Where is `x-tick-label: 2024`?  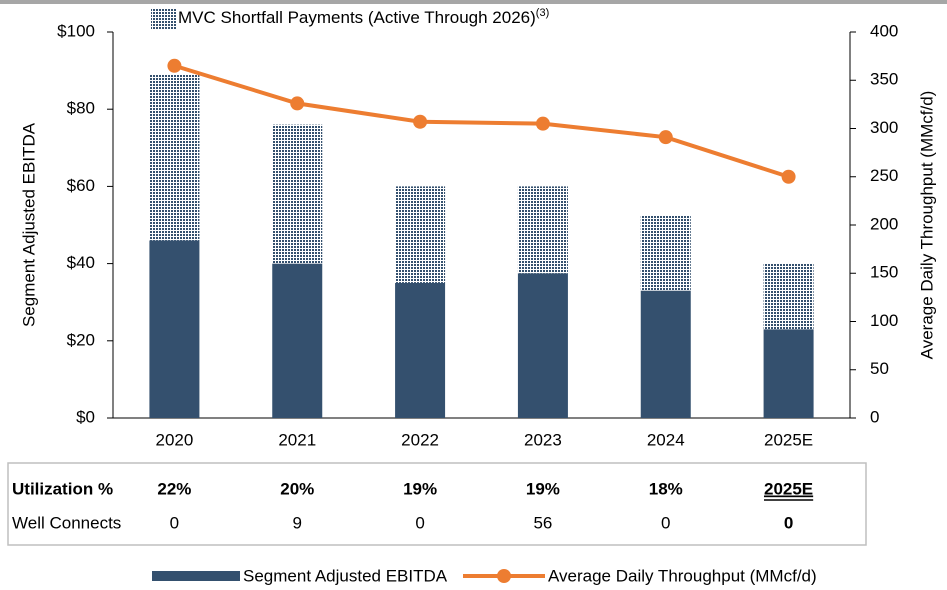 x-tick-label: 2024 is located at coordinates (666, 439).